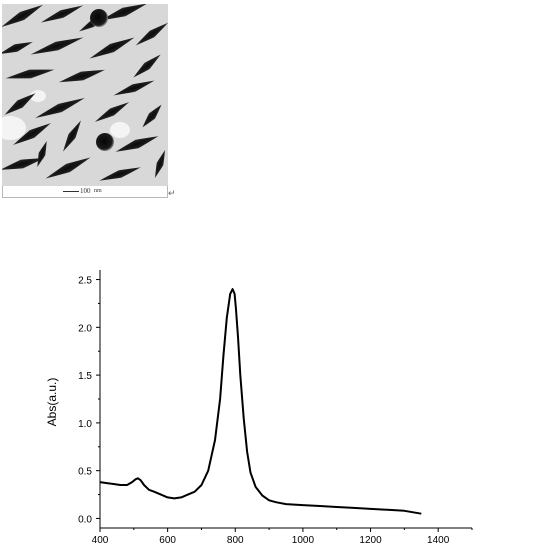 The height and width of the screenshot is (552, 556). I want to click on scale-bar-strip: 100 nm, so click(85, 192).